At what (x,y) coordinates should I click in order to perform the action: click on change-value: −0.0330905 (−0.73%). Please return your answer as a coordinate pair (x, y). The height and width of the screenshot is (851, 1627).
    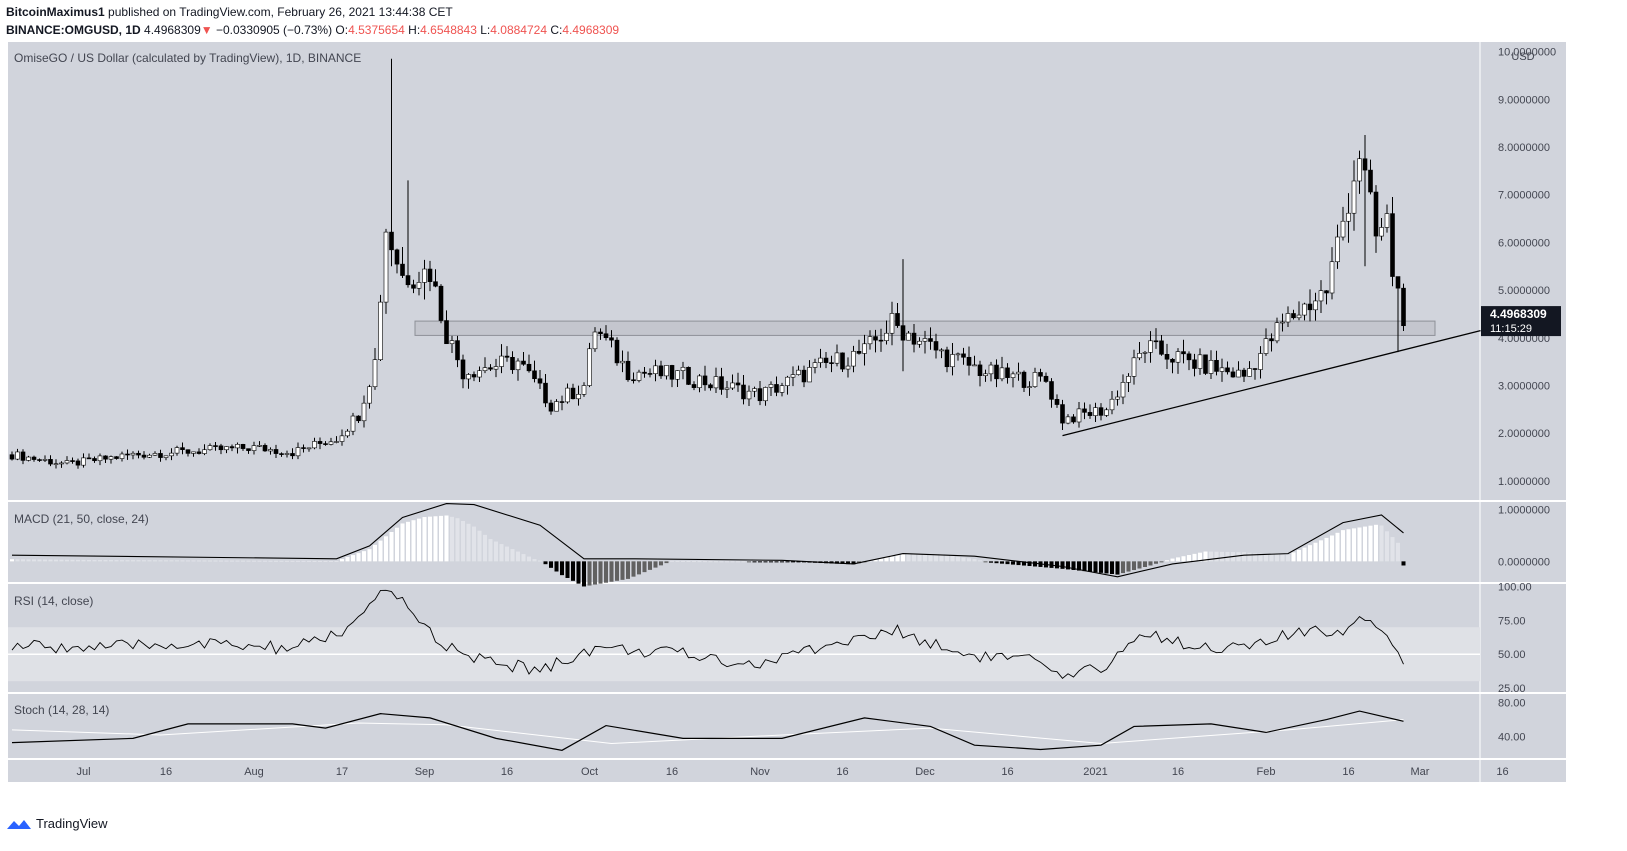
    Looking at the image, I should click on (274, 30).